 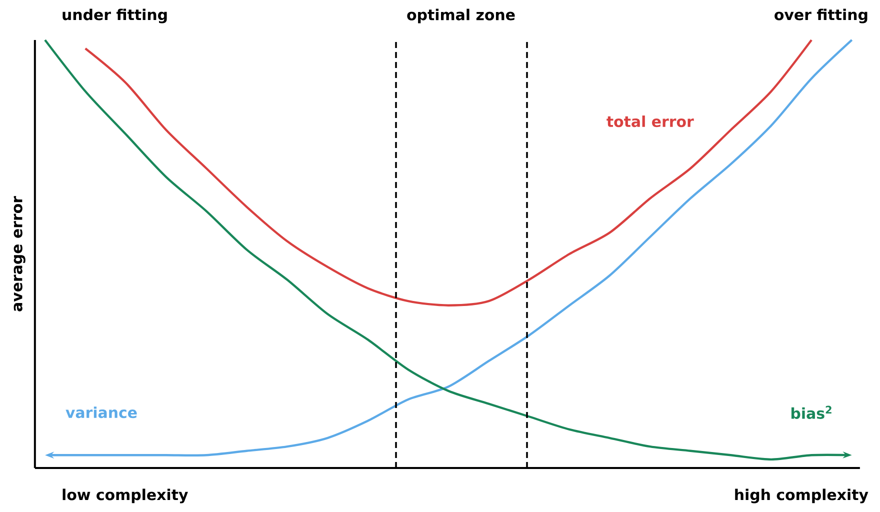 What do you see at coordinates (650, 122) in the screenshot?
I see `series-label: total error` at bounding box center [650, 122].